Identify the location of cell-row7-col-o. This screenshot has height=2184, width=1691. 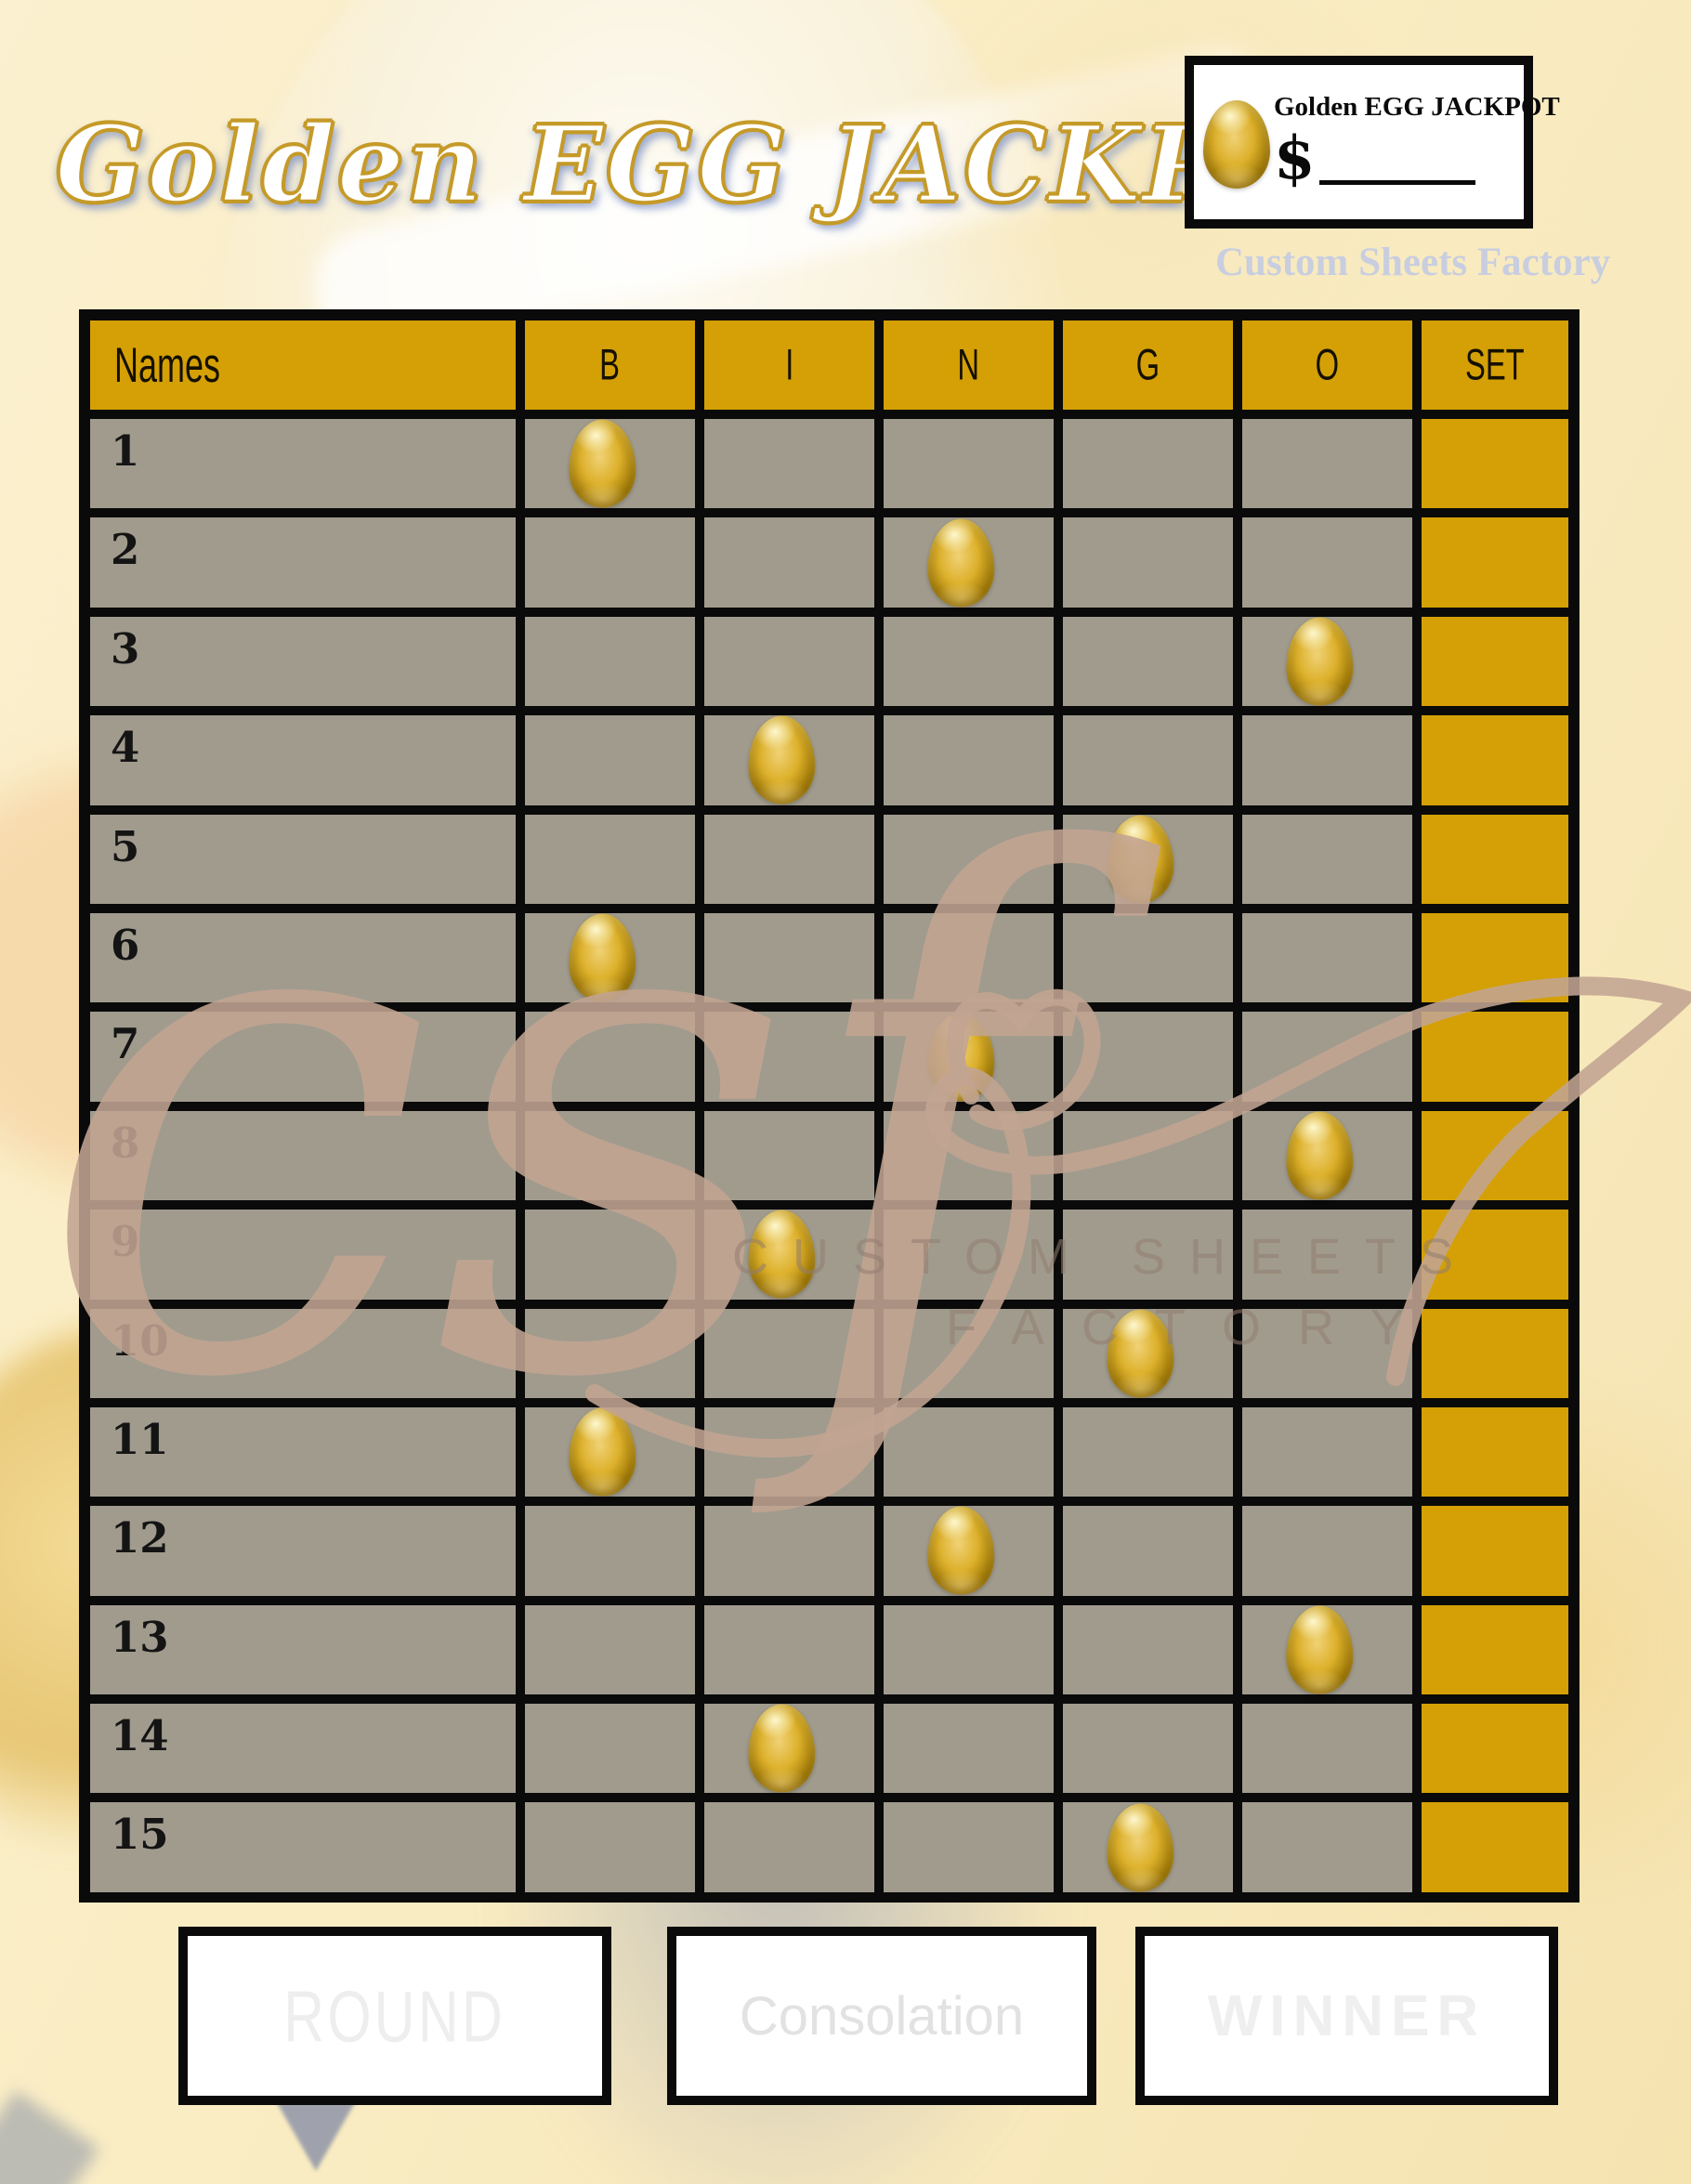
(1327, 1057).